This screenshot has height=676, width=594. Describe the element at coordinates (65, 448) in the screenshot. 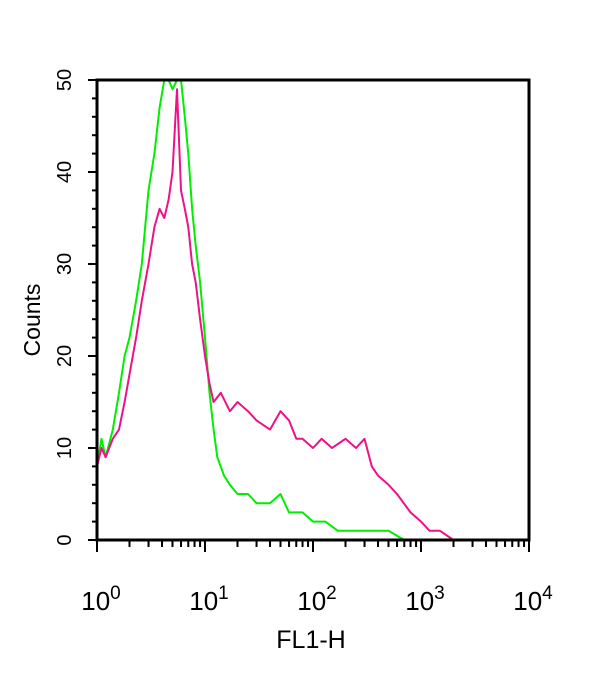

I see `y-tick-label: 10` at that location.